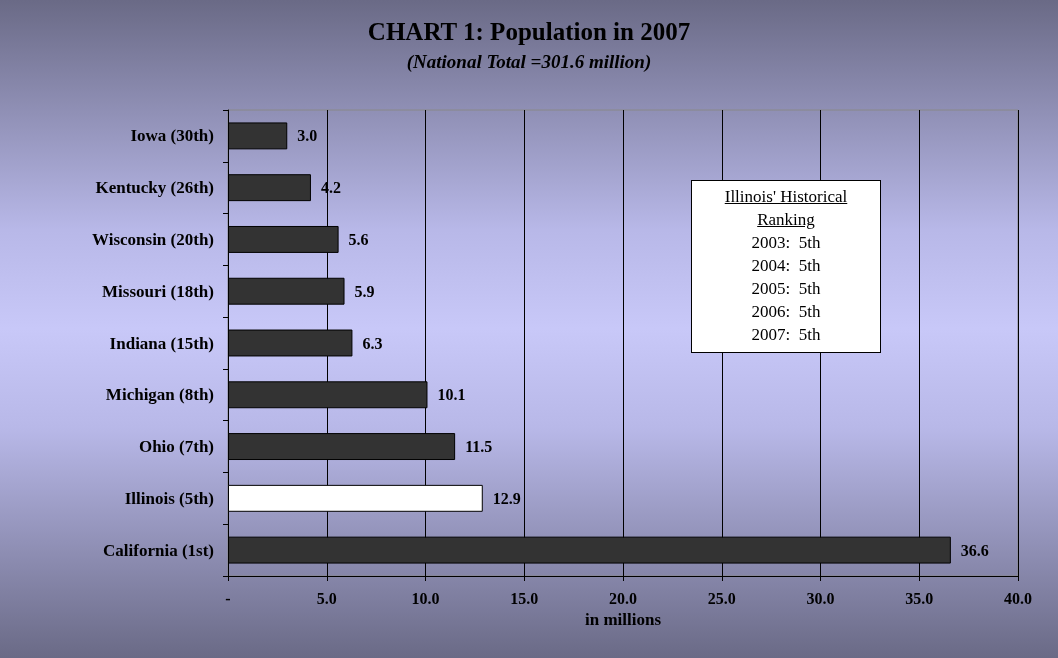  Describe the element at coordinates (721, 598) in the screenshot. I see `x-tick-label: 25.0` at that location.